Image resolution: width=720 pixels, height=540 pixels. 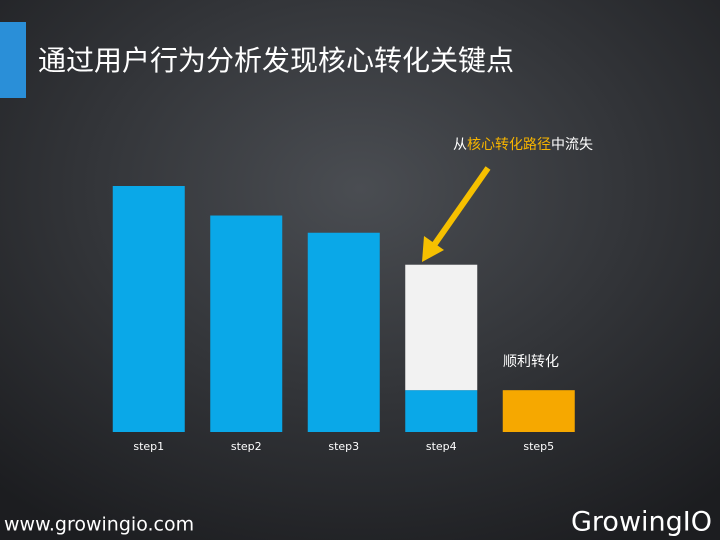 What do you see at coordinates (246, 446) in the screenshot?
I see `x-tick-label: step2` at bounding box center [246, 446].